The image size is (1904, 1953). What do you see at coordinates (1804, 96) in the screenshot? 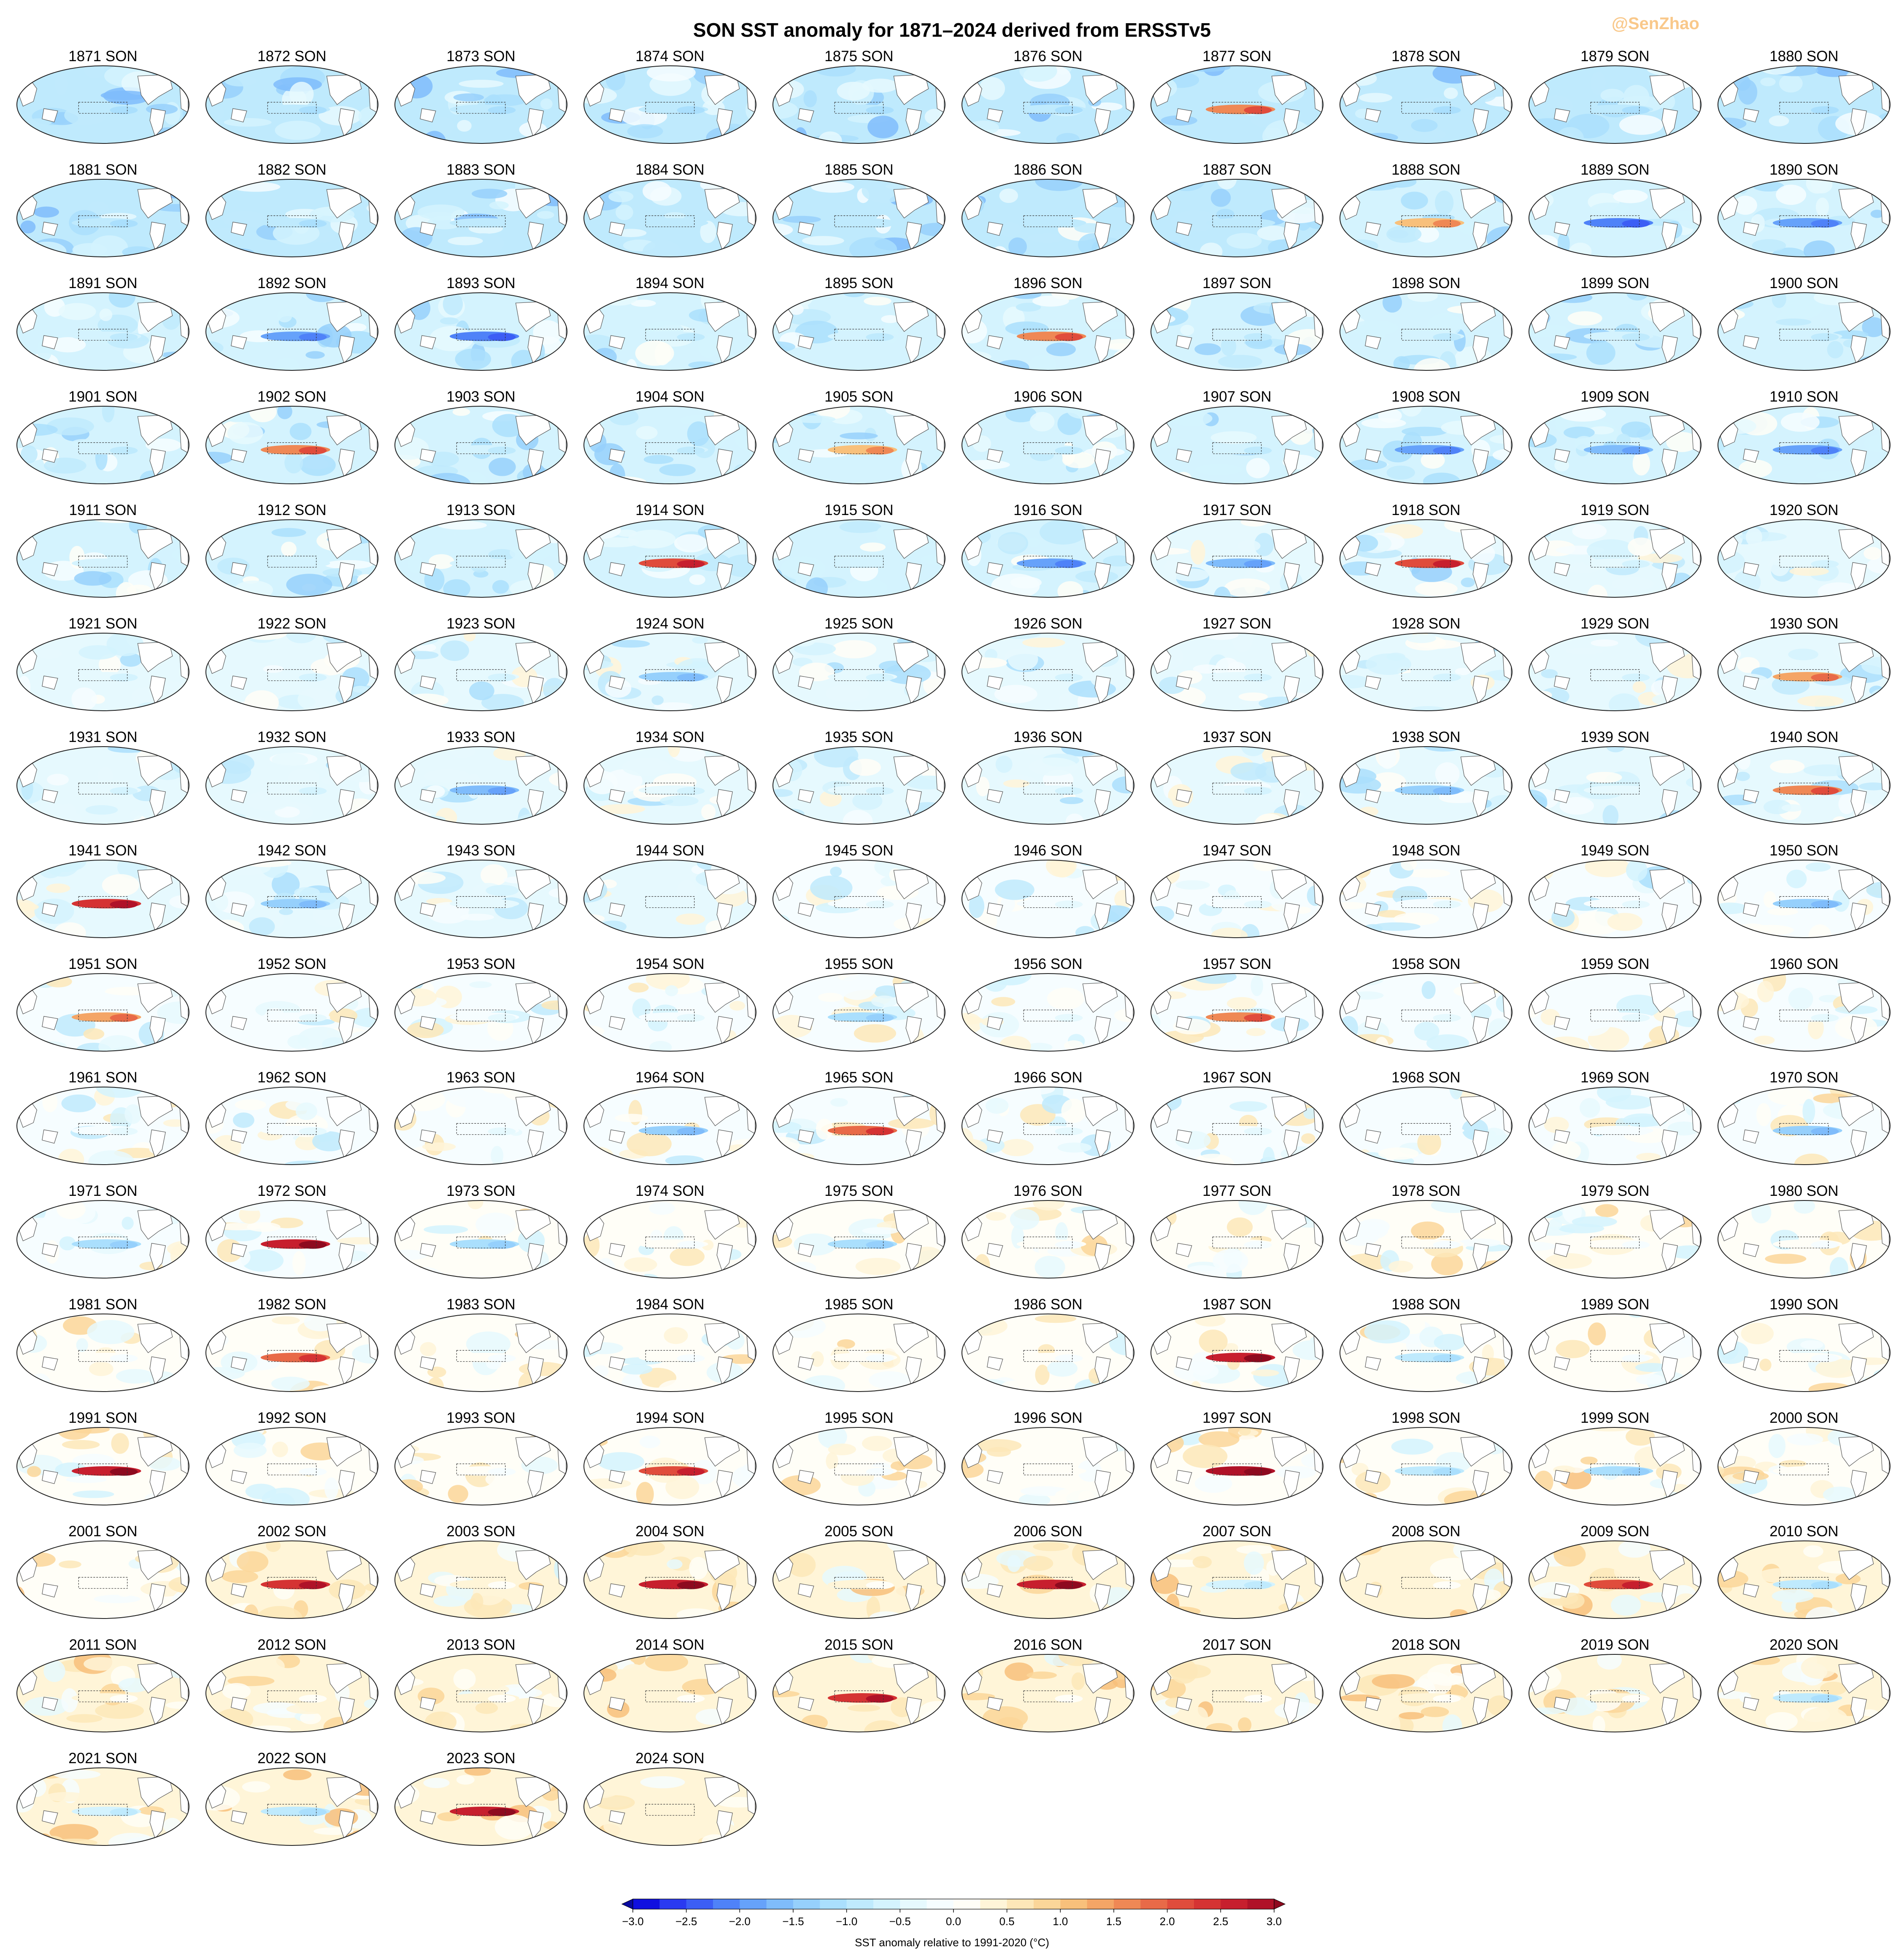
I see `map-panel: 1880 SON` at bounding box center [1804, 96].